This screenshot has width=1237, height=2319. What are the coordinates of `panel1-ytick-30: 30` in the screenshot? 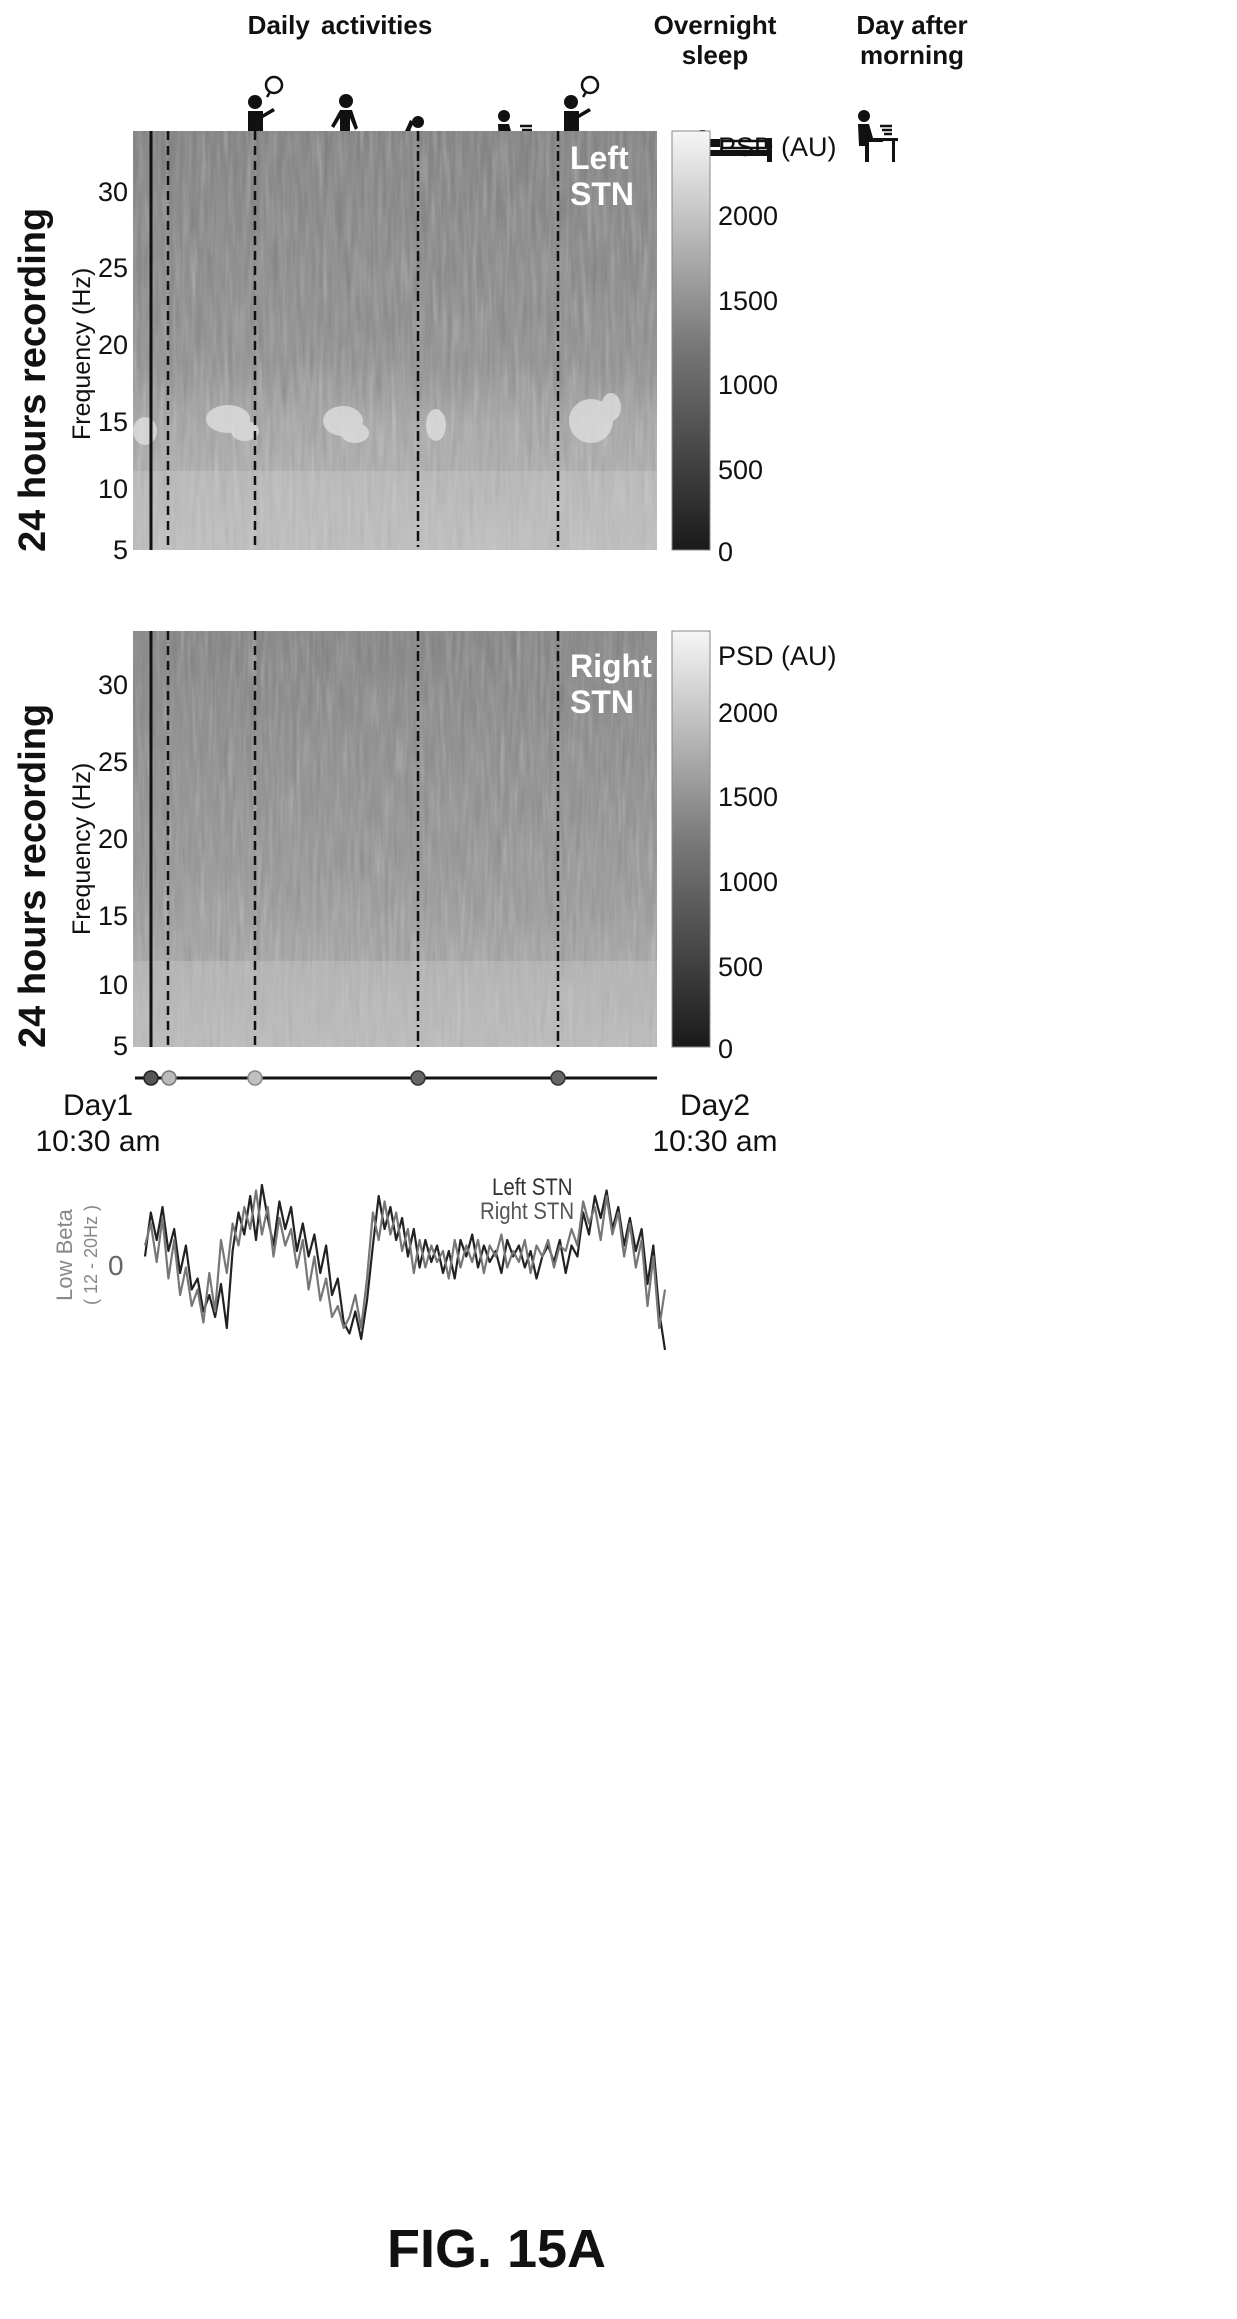 It's located at (112, 192).